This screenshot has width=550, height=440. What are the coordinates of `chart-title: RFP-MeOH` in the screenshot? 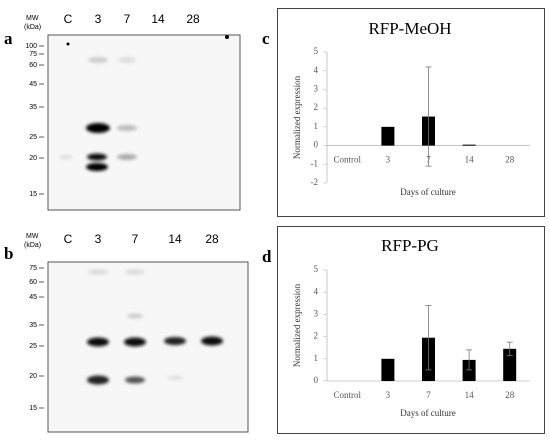 It's located at (409, 28).